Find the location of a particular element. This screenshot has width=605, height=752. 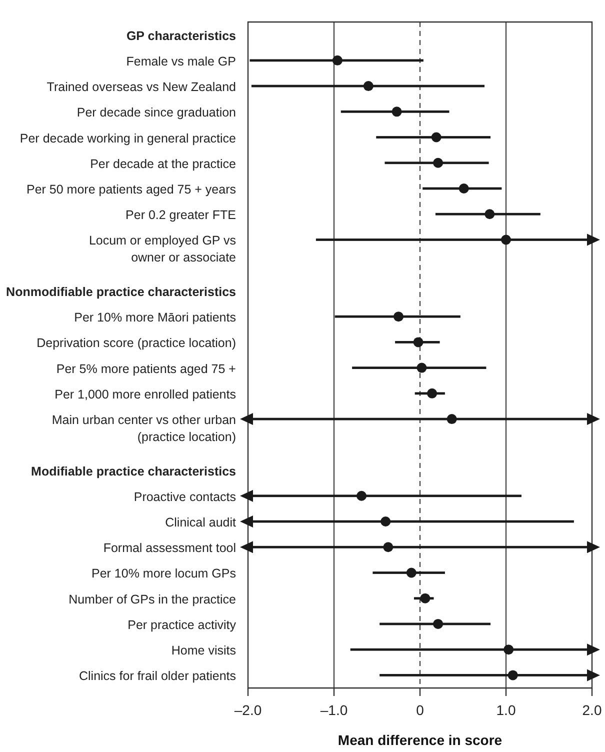

y-tick-label: Per 1,000 more enrolled patients is located at coordinates (145, 394).